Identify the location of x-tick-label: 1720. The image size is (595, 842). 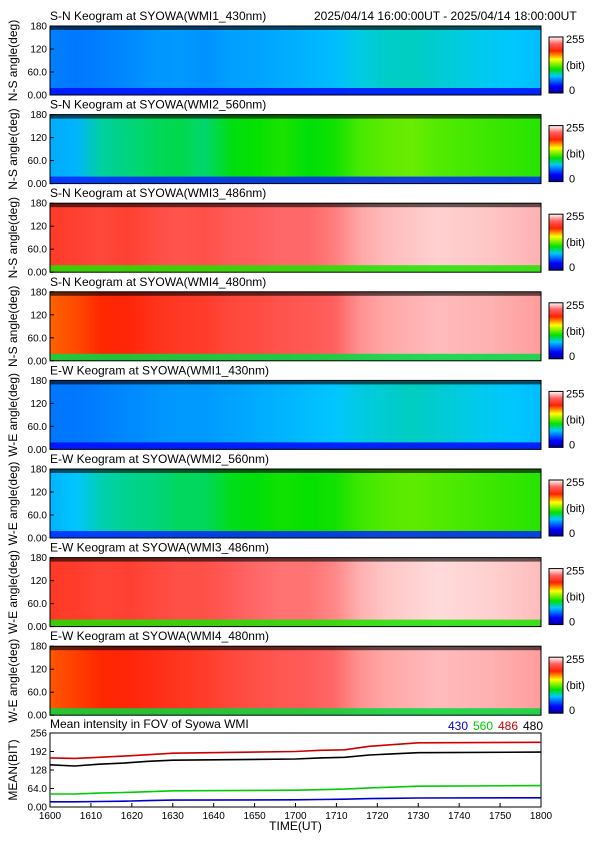
(377, 816).